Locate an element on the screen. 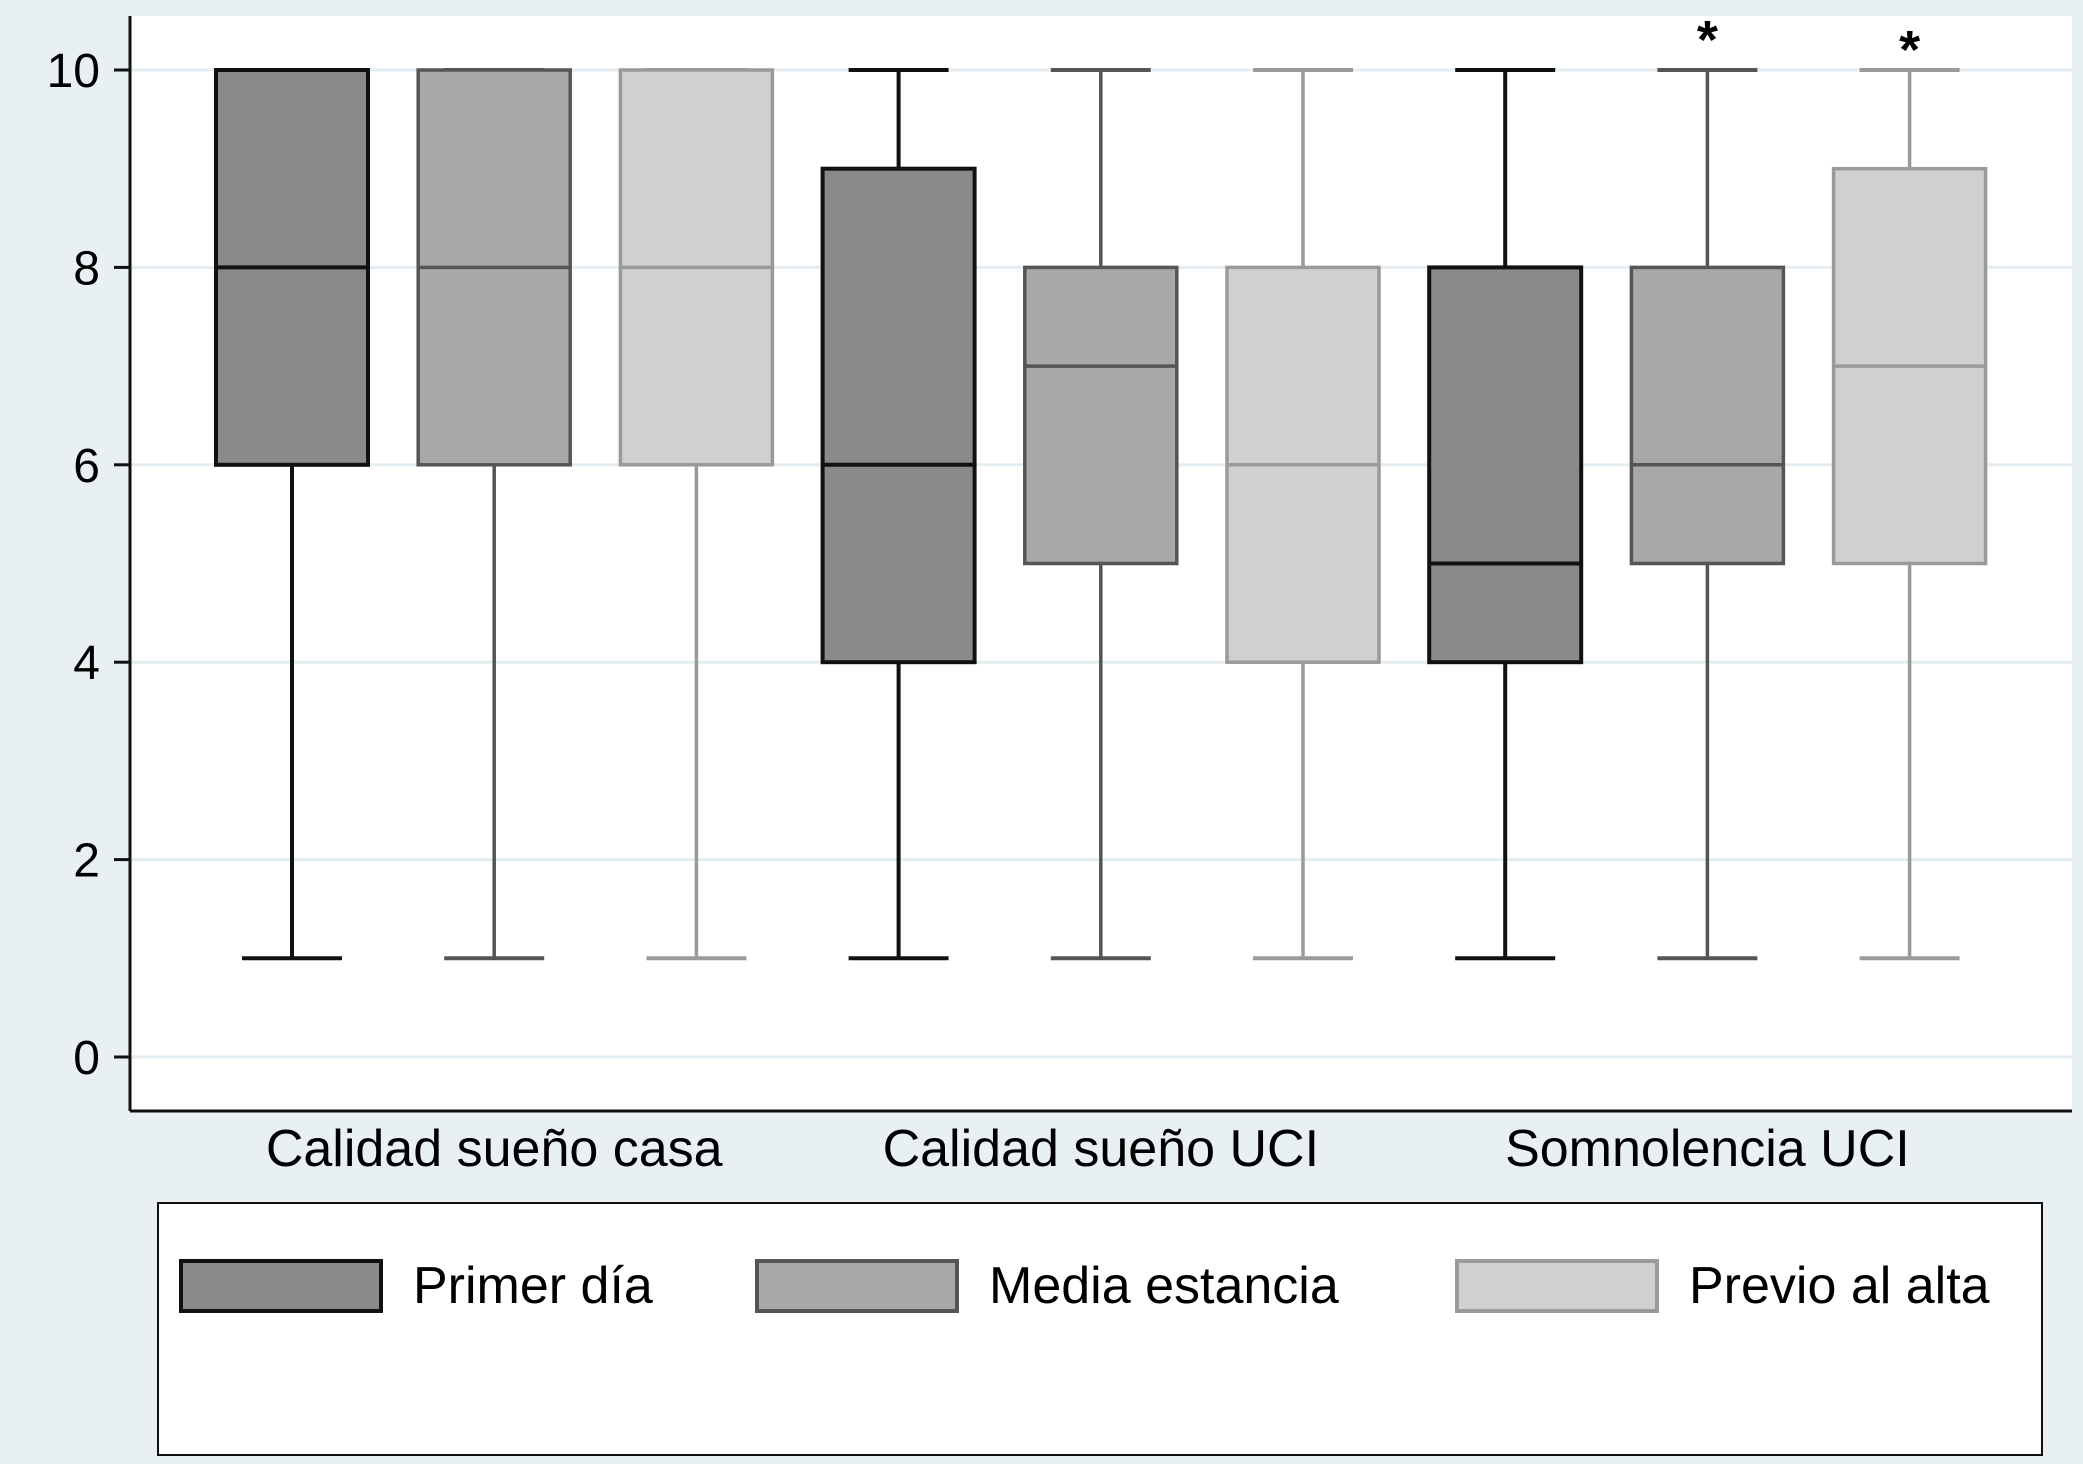 The width and height of the screenshot is (2083, 1464). legend-item-media-estancia: Media estancia is located at coordinates (1047, 1286).